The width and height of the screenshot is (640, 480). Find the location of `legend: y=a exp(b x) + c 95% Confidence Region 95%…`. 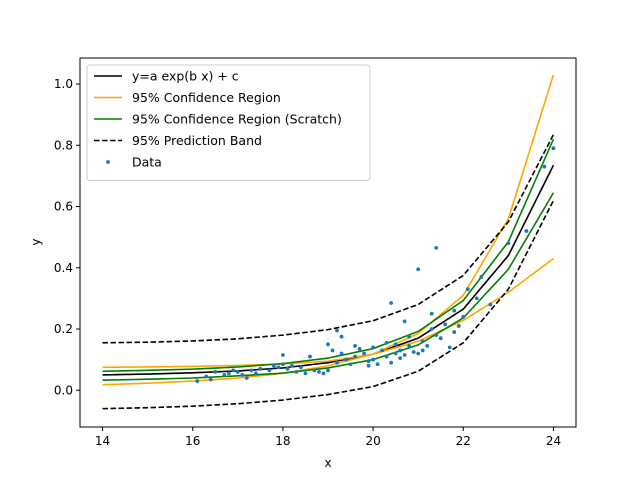

legend: y=a exp(b x) + c 95% Confidence Region 95%… is located at coordinates (228, 122).